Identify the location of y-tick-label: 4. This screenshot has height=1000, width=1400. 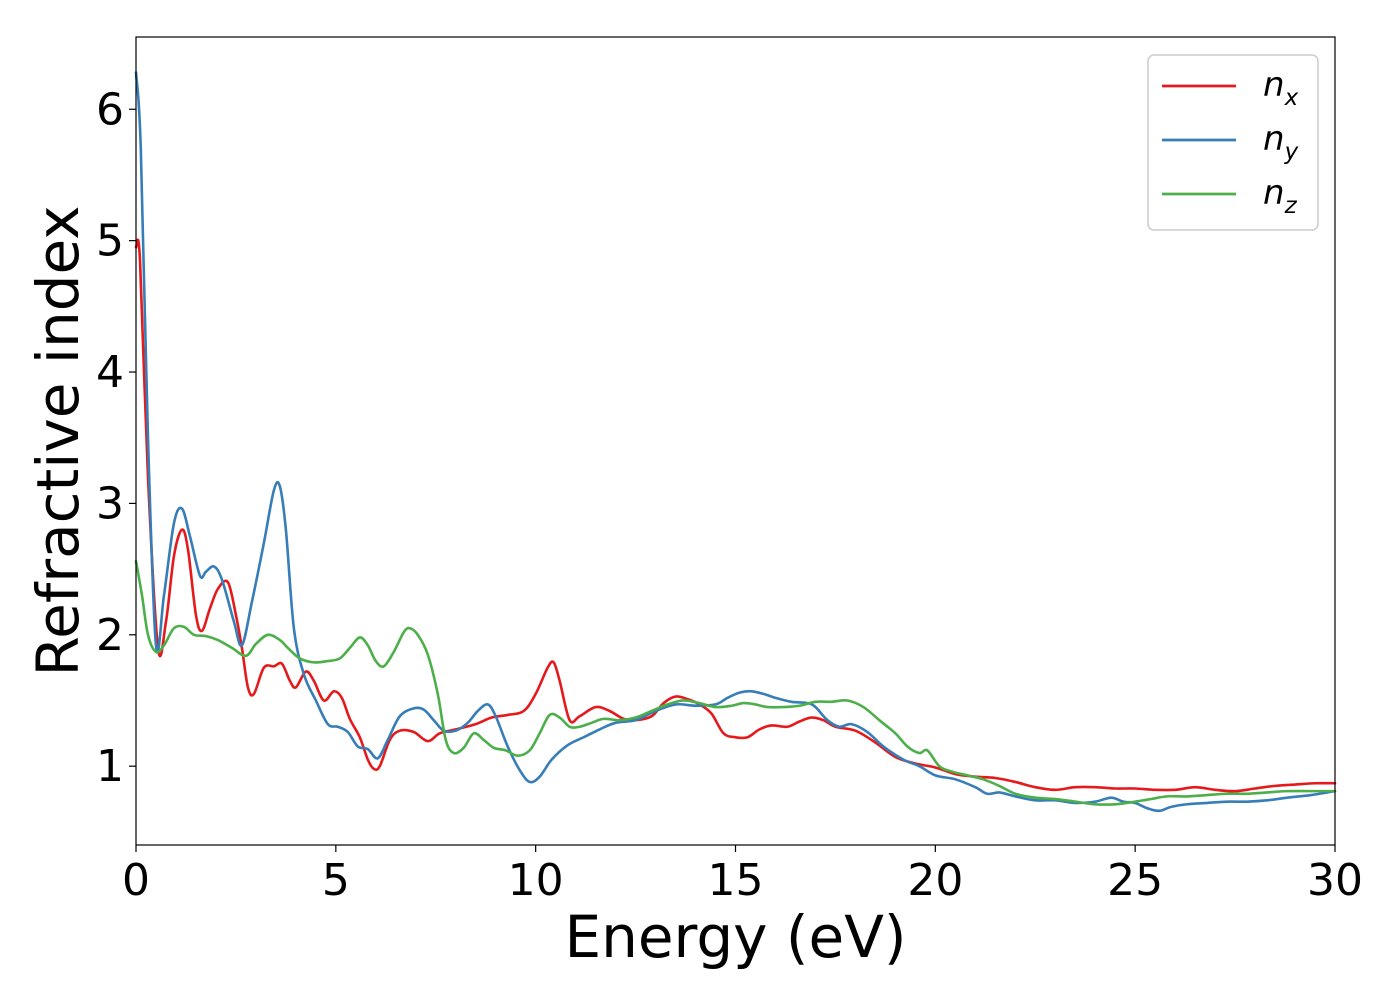
(110, 372).